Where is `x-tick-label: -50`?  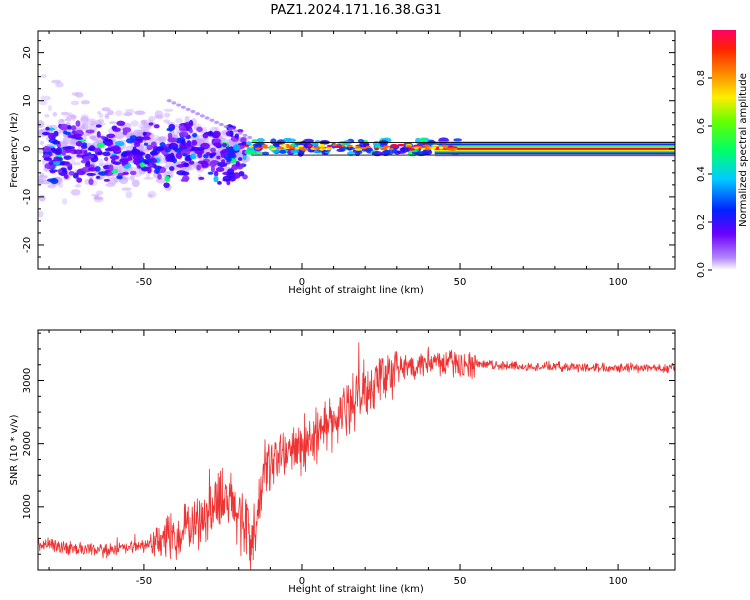
x-tick-label: -50 is located at coordinates (144, 282).